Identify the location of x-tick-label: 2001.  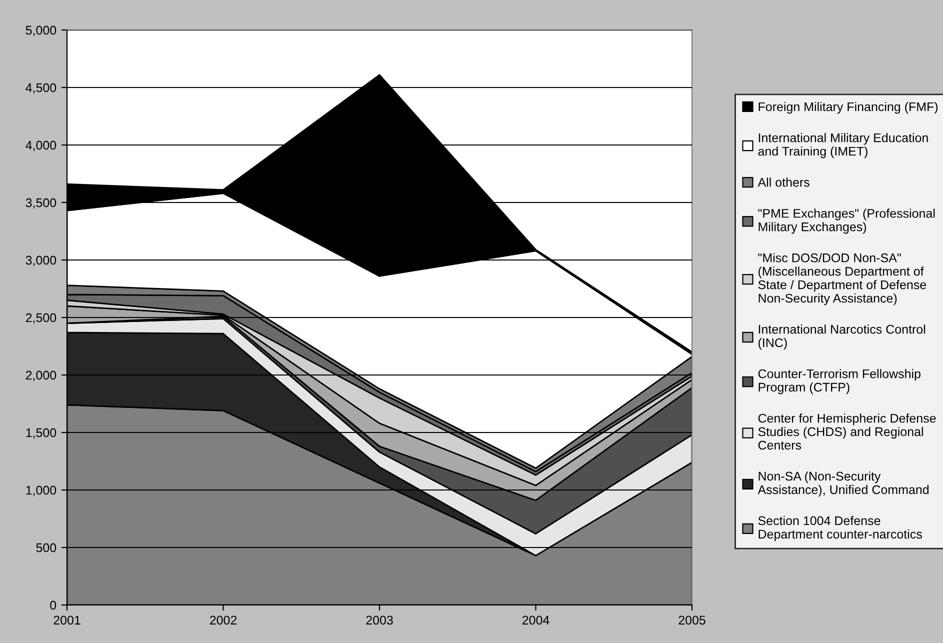
(67, 620).